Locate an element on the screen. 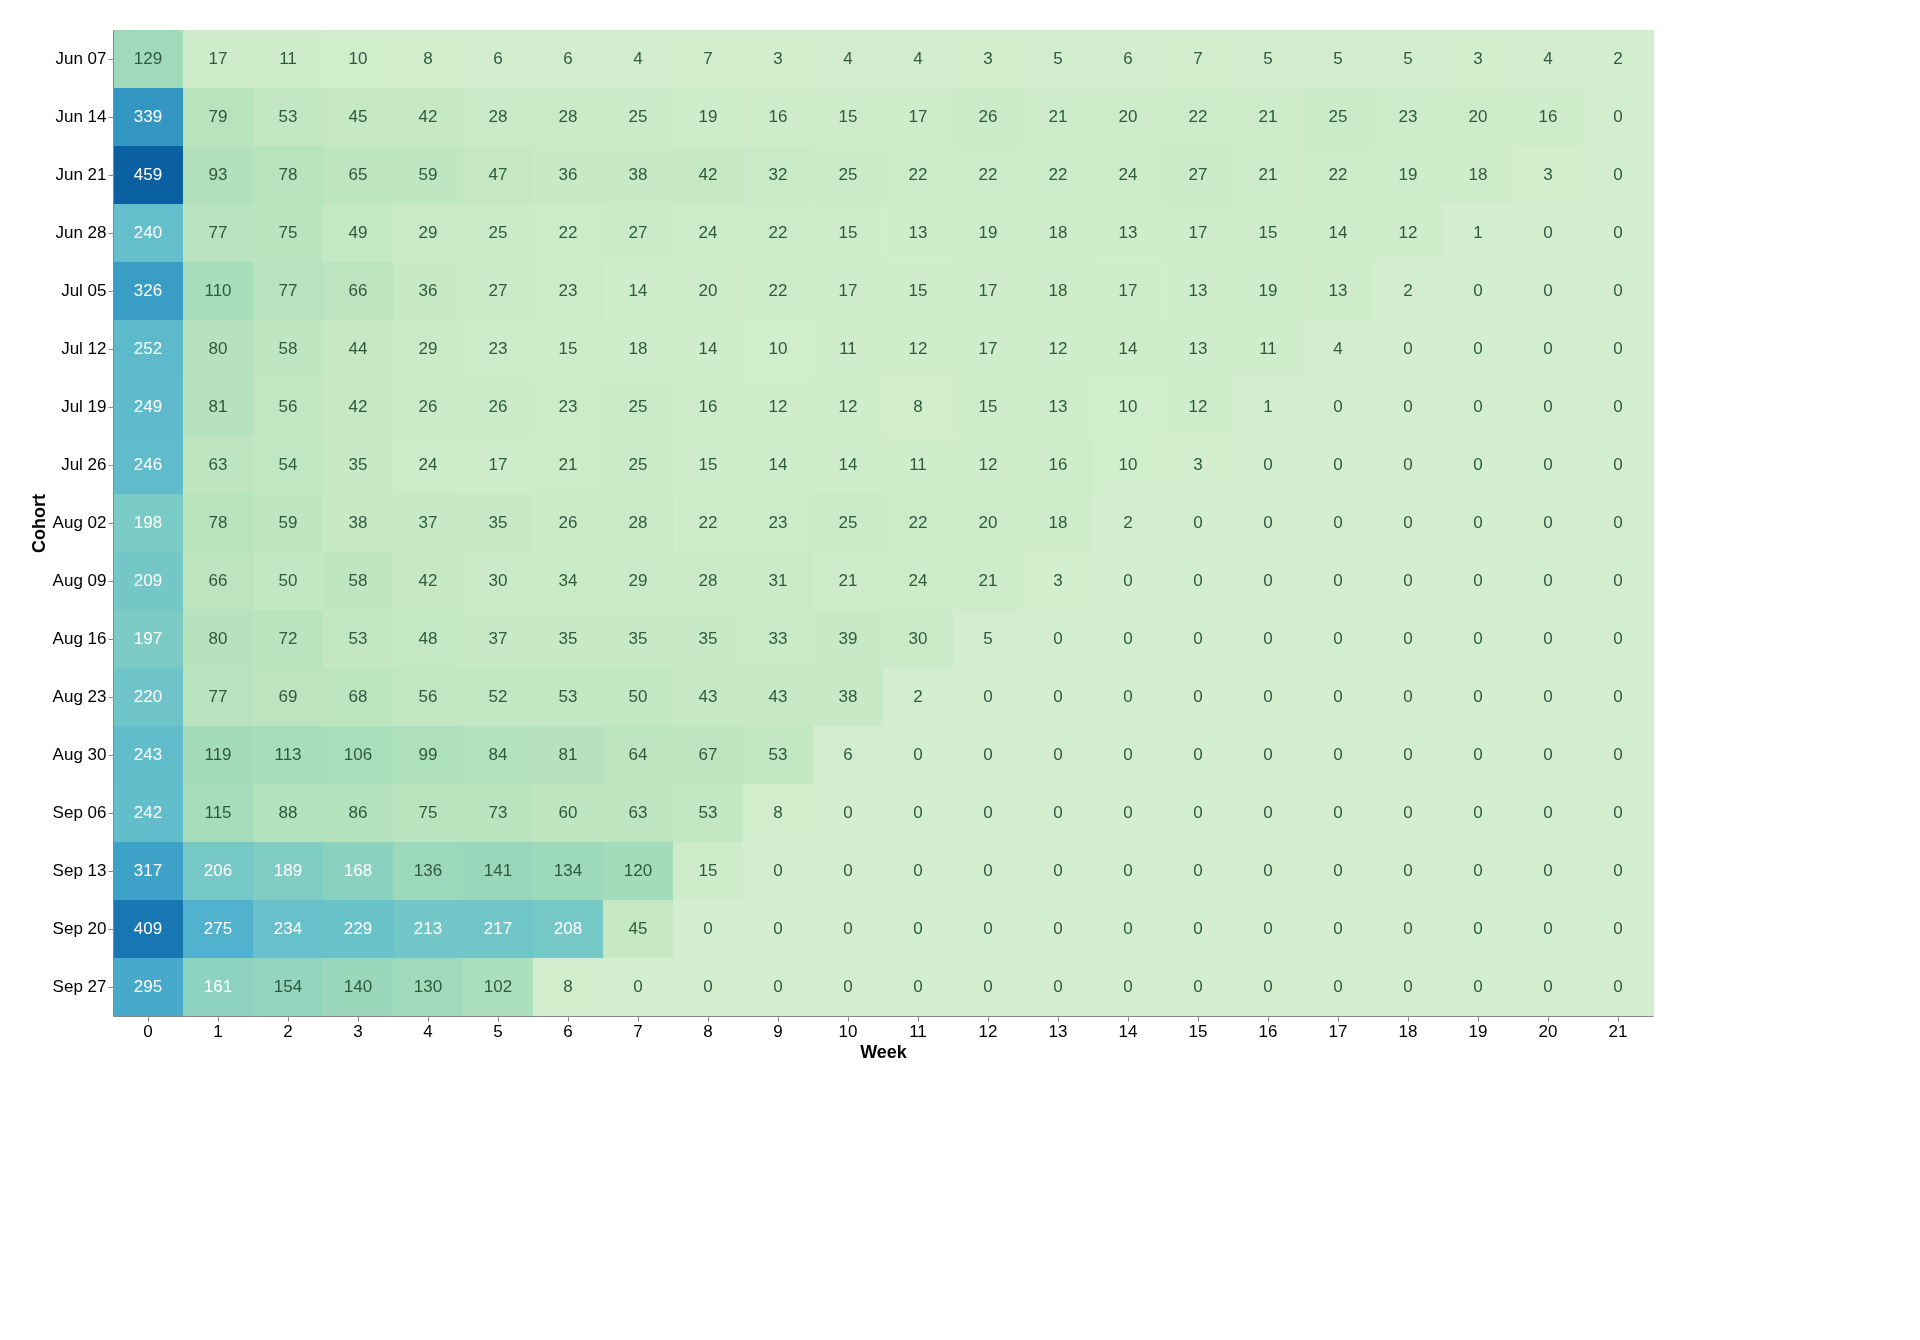  data-label: 2 is located at coordinates (1408, 290).